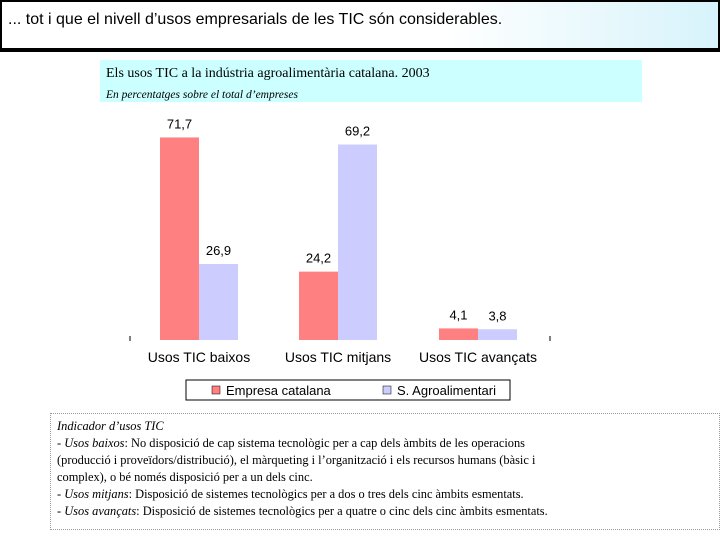  What do you see at coordinates (318, 258) in the screenshot?
I see `data-label-1-2: 24,2` at bounding box center [318, 258].